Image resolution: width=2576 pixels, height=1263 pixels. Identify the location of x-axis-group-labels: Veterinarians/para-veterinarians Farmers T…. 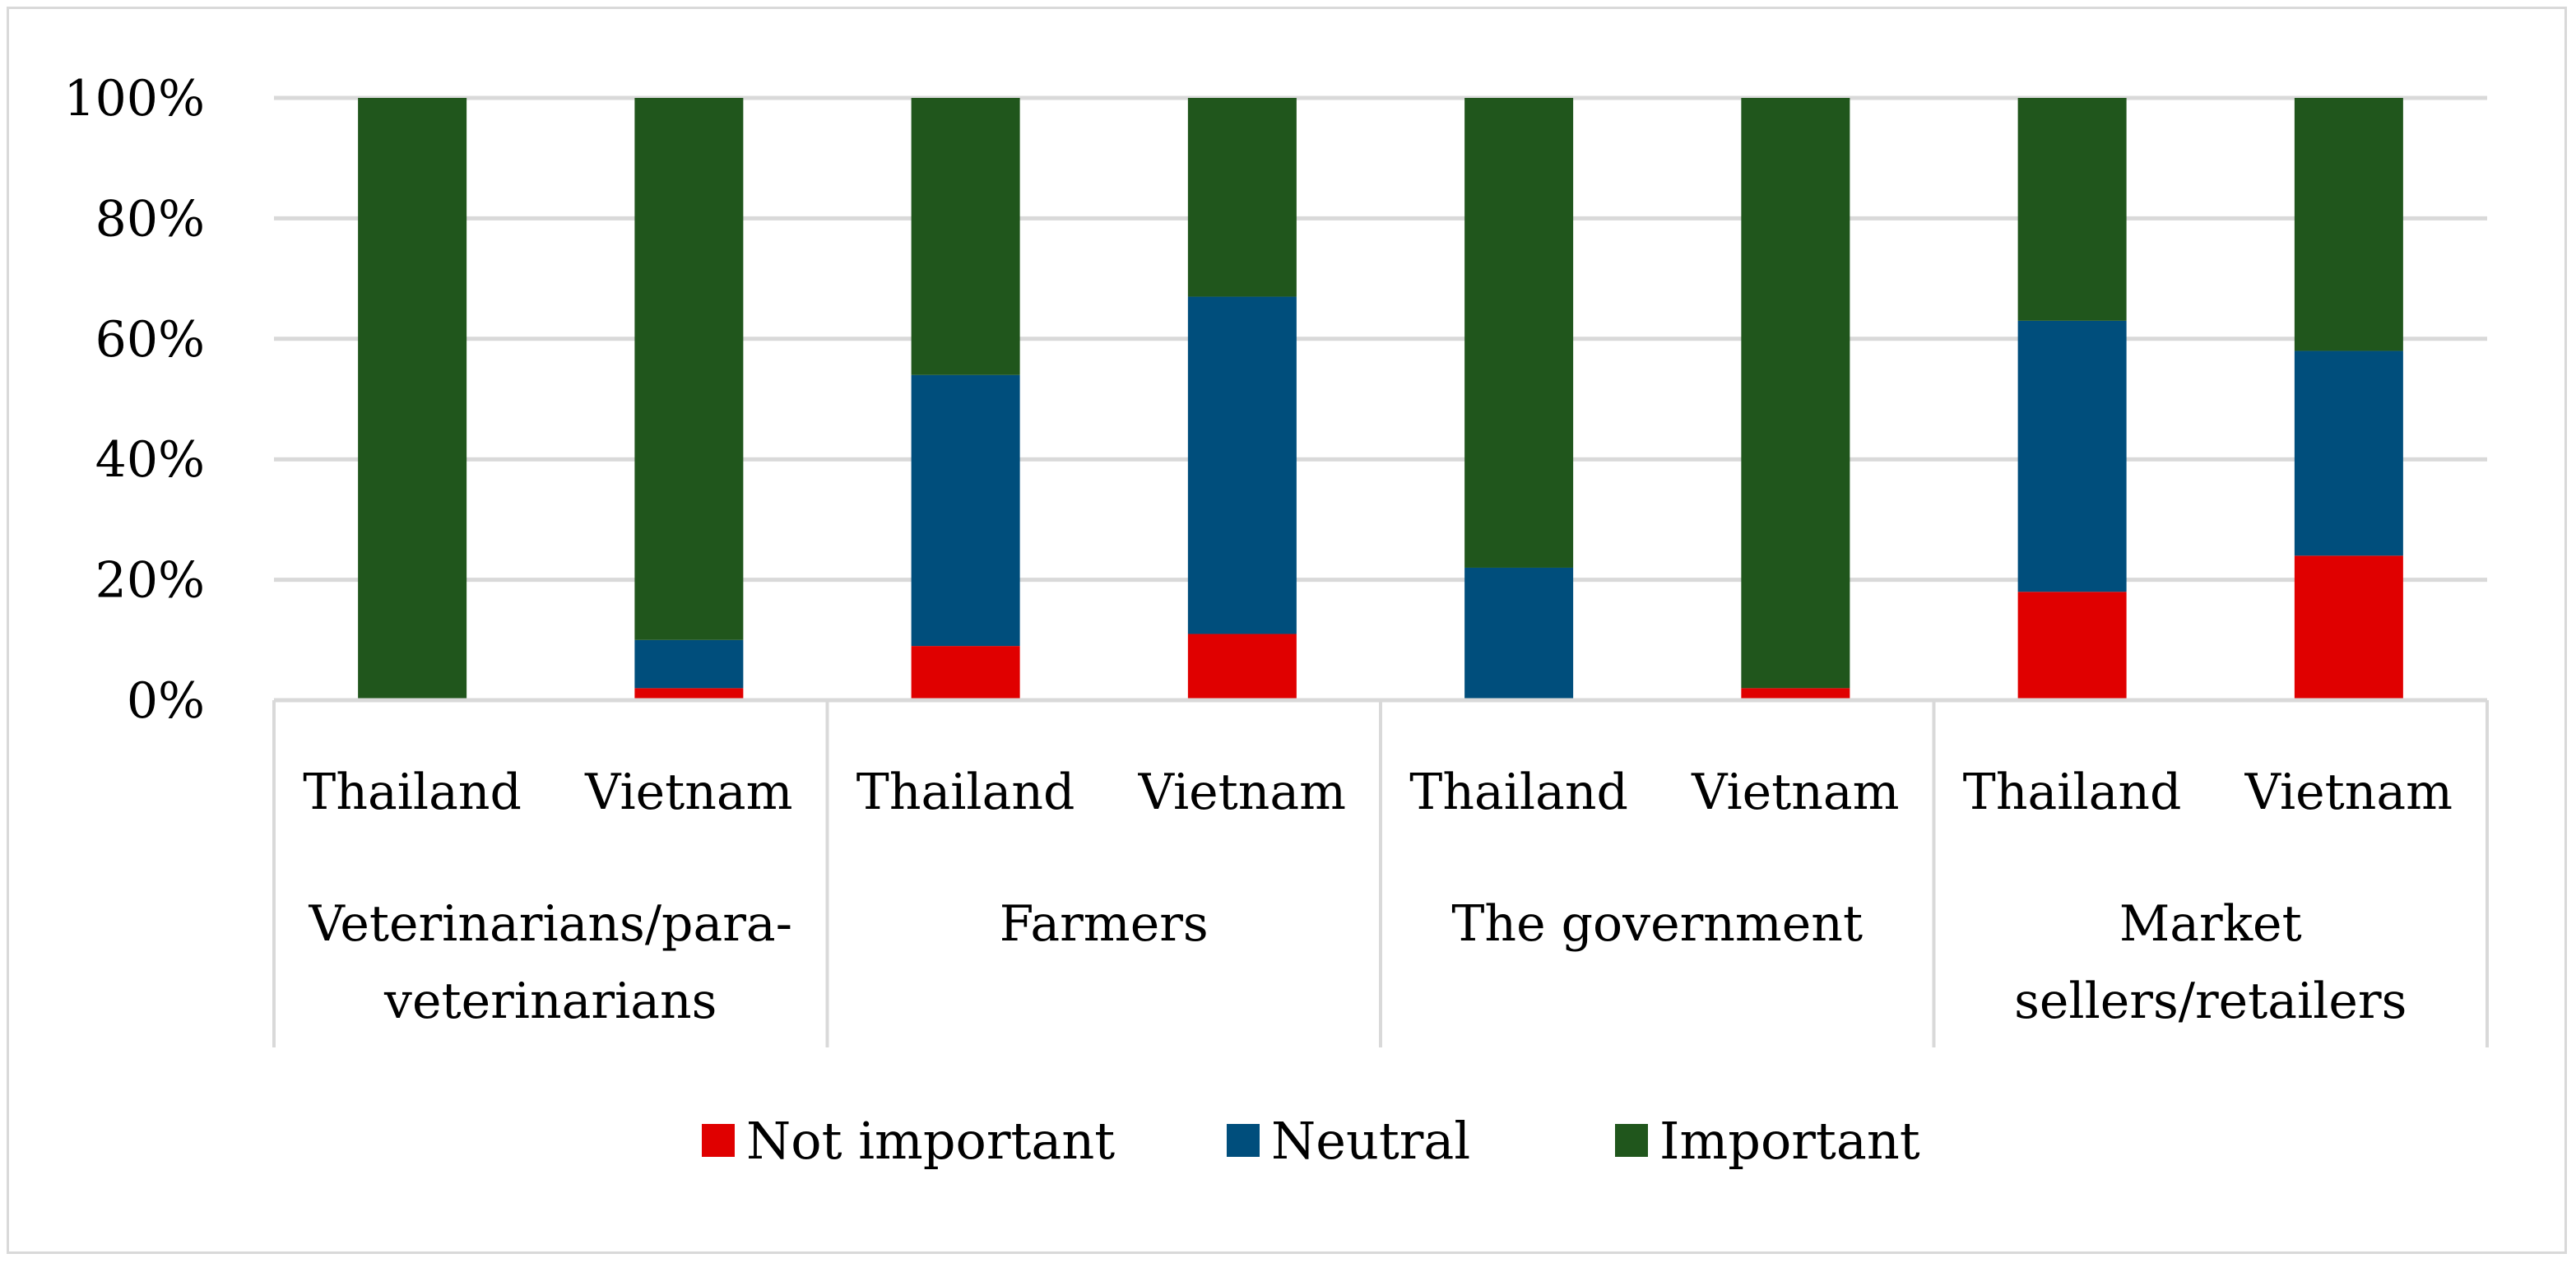
(1358, 962).